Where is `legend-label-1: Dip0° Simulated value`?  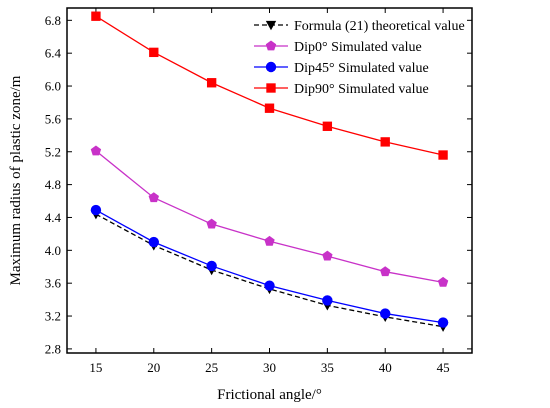 legend-label-1: Dip0° Simulated value is located at coordinates (358, 47).